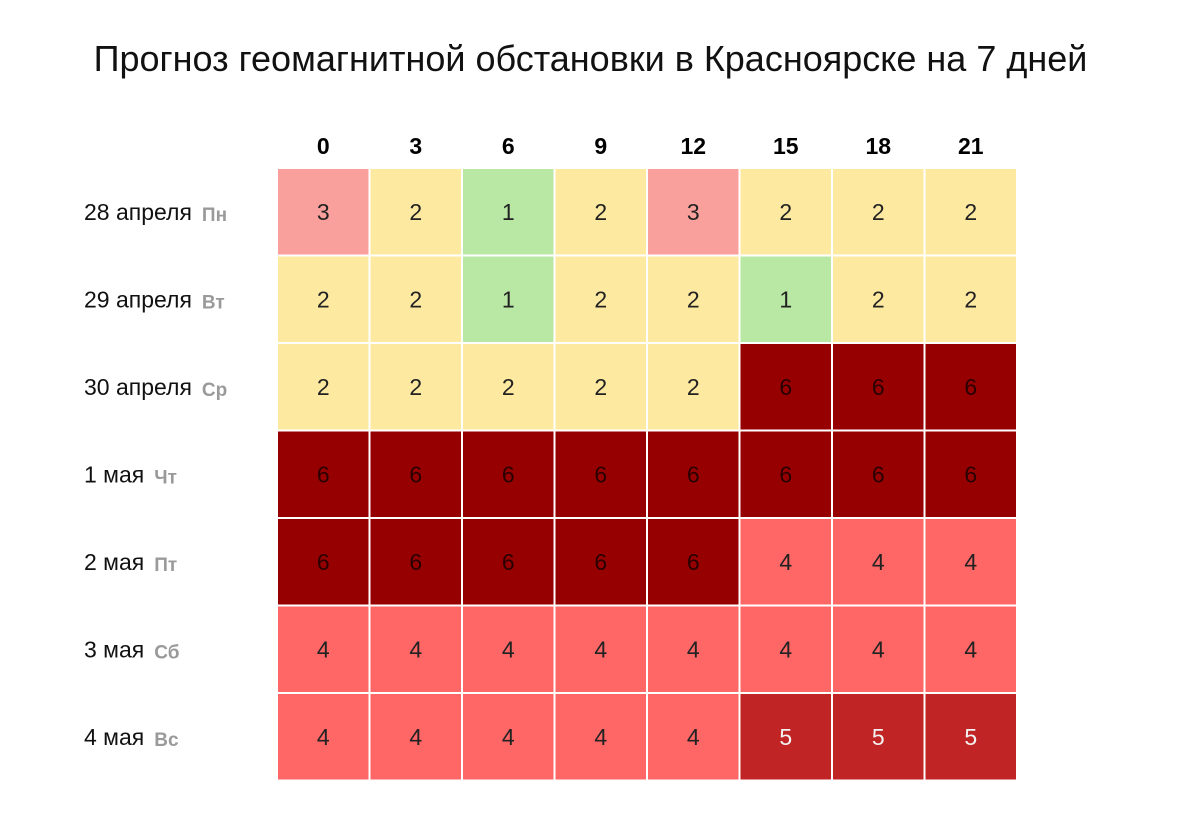  I want to click on row-date-label: 2 мая, so click(114, 562).